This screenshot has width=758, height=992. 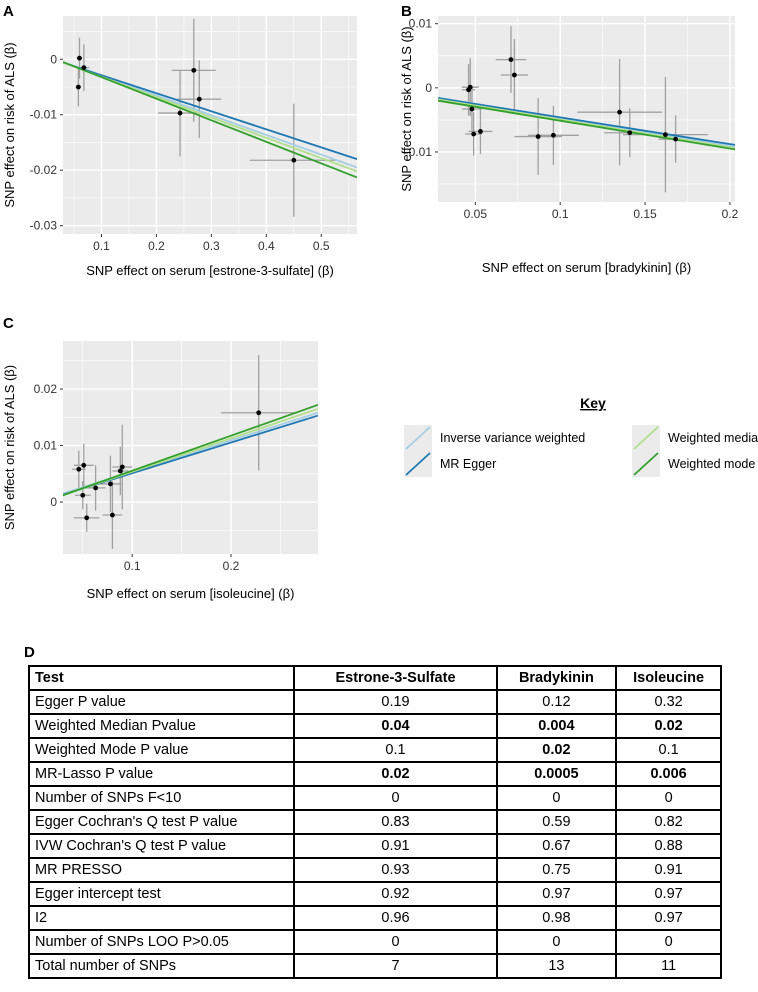 I want to click on row-label: Egger intercept test, so click(x=161, y=894).